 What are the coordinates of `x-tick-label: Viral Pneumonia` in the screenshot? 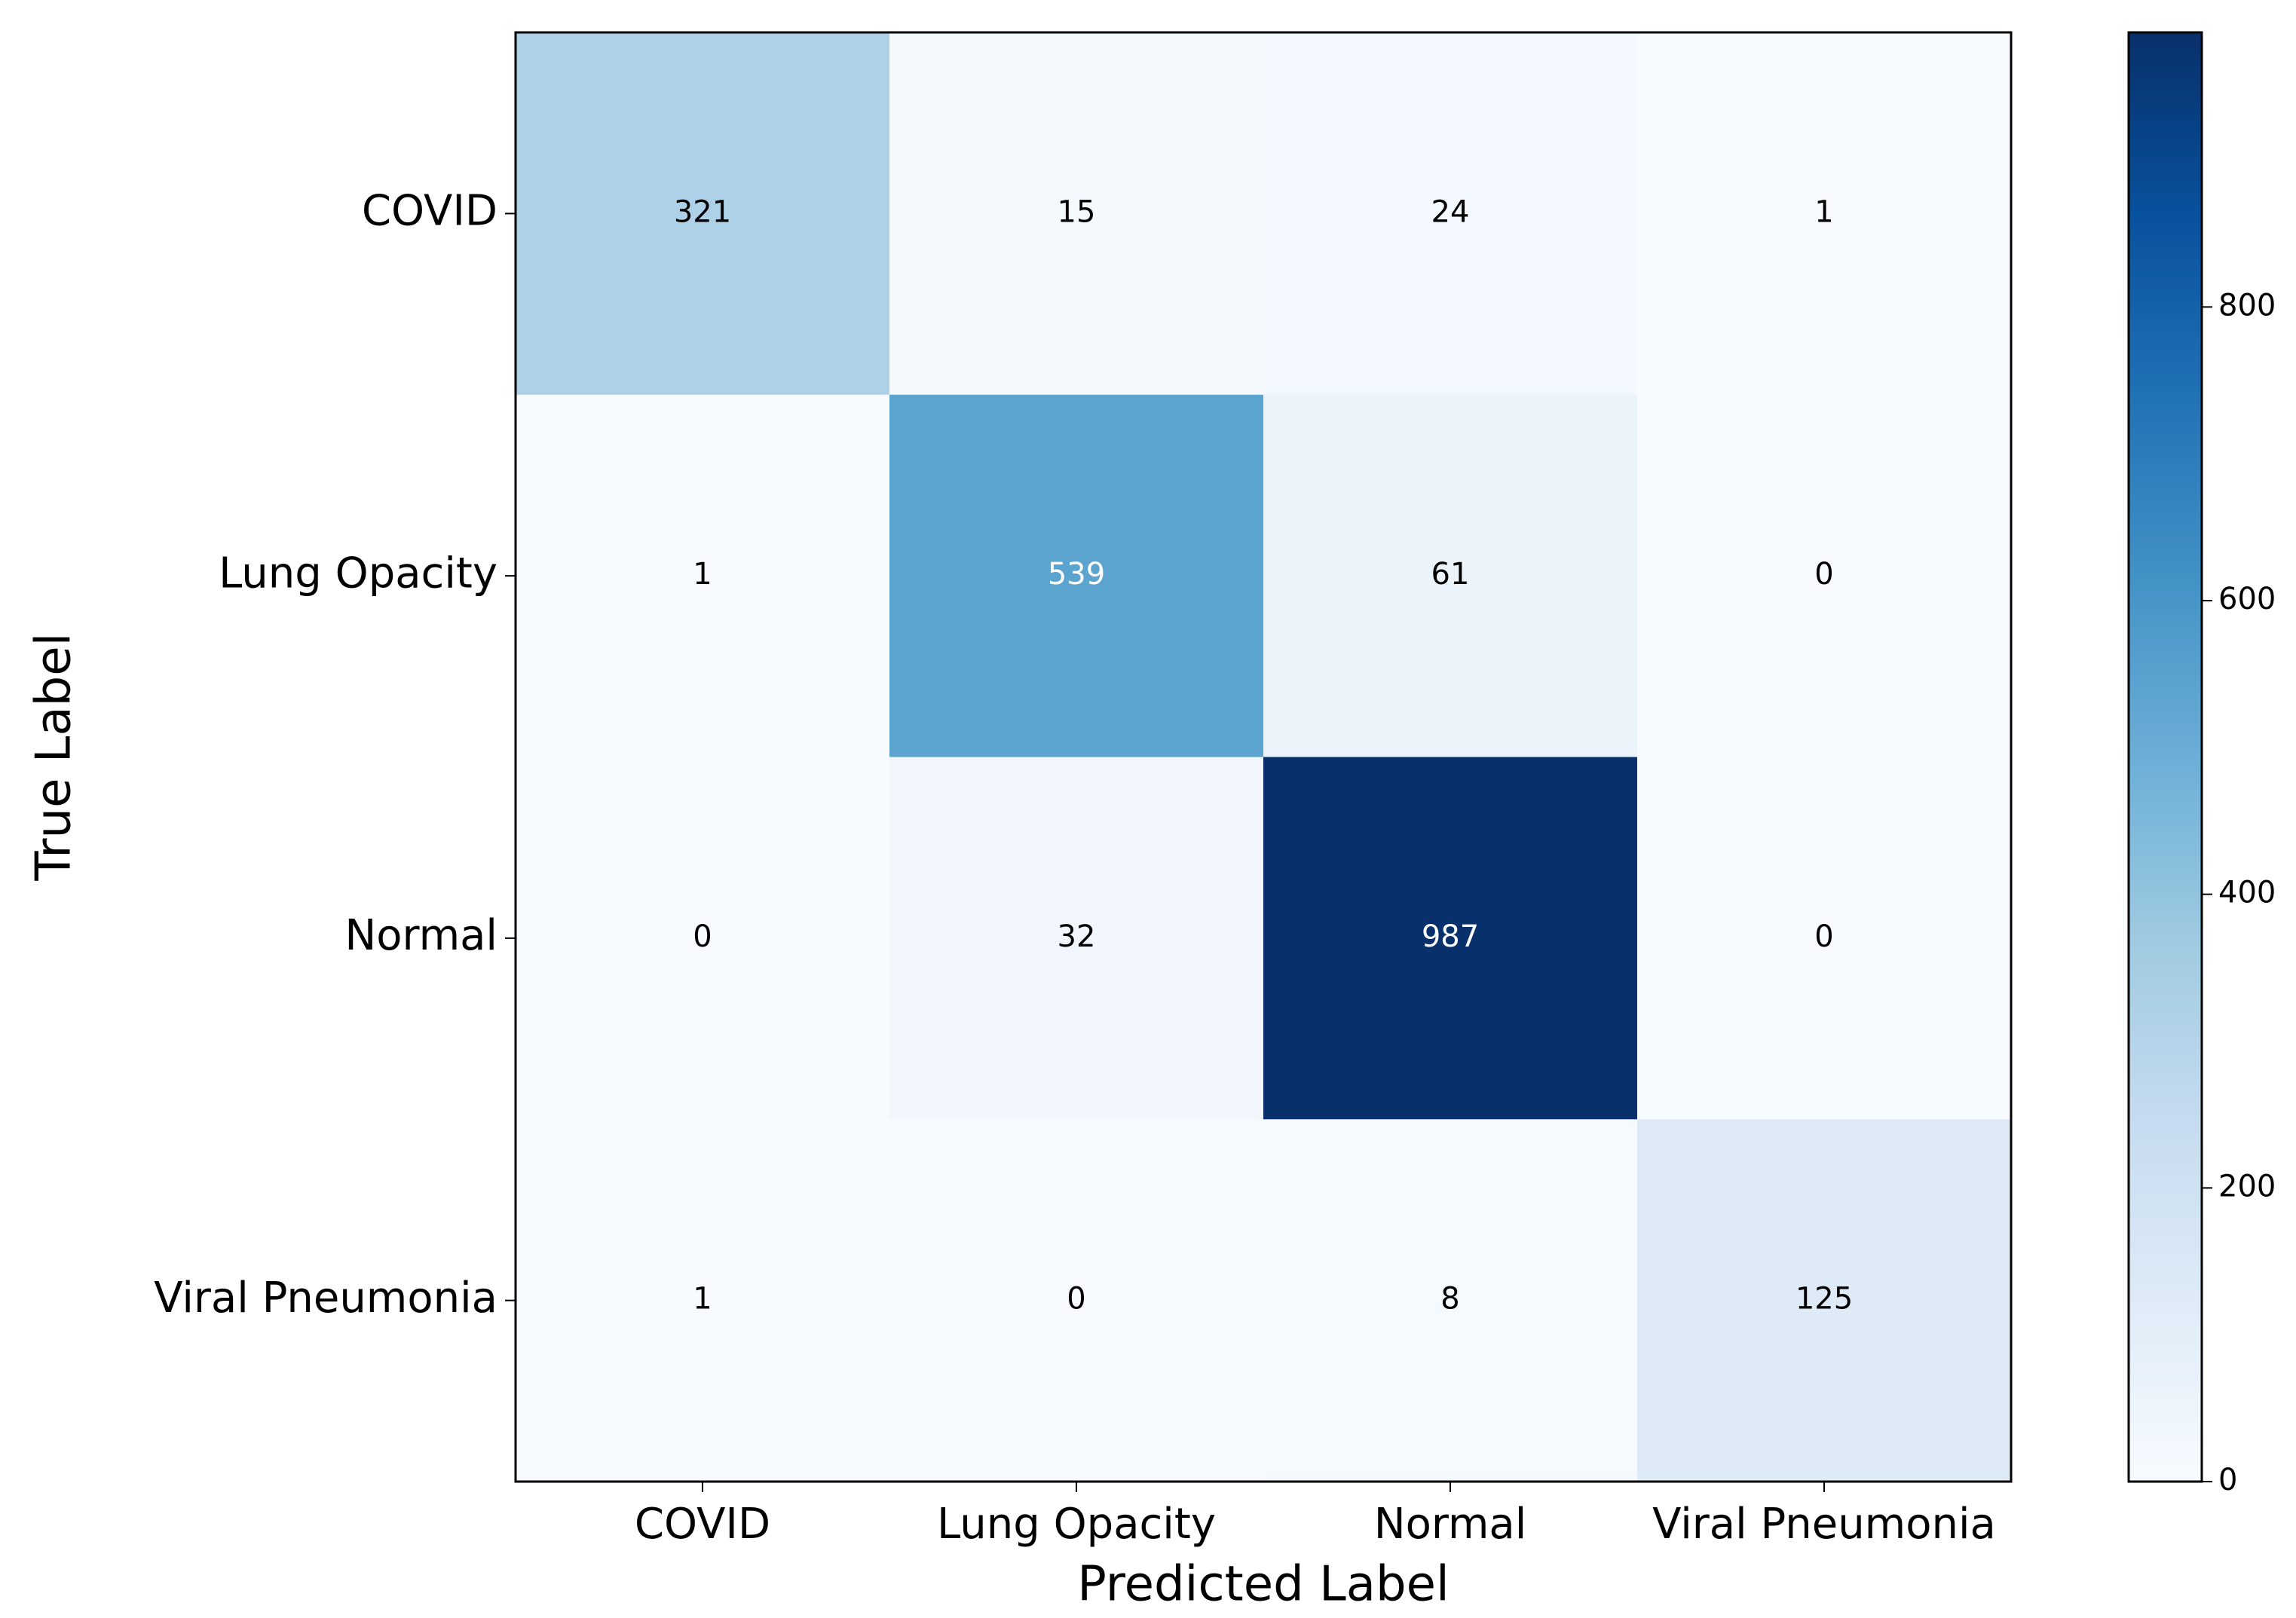 It's located at (1824, 1524).